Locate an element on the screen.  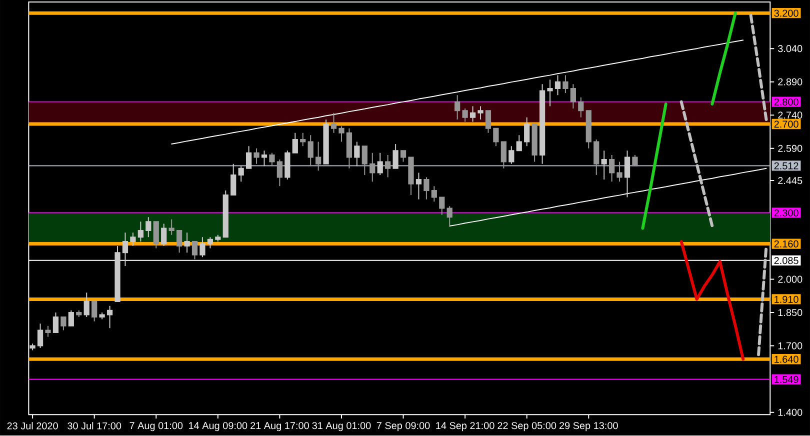
y-tick-label: 2.590 is located at coordinates (790, 148).